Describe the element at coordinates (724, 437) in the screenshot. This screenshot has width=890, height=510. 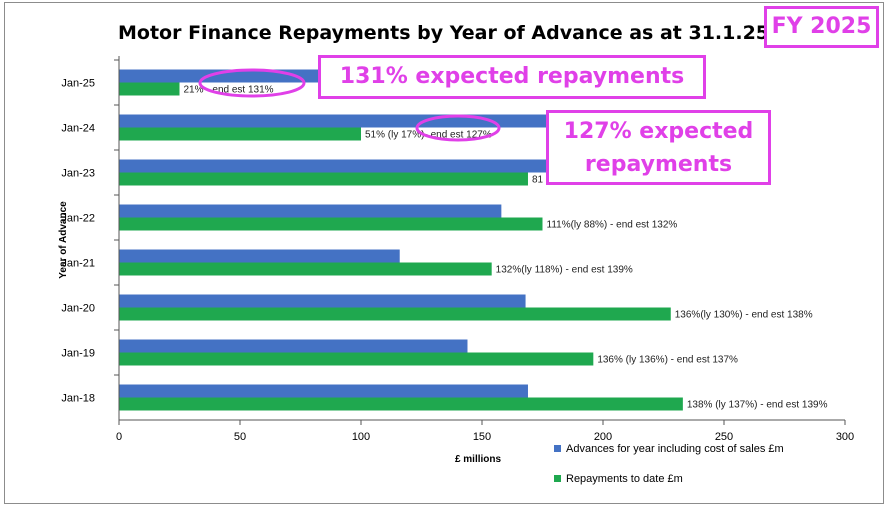
I see `x-tick-label: 250` at that location.